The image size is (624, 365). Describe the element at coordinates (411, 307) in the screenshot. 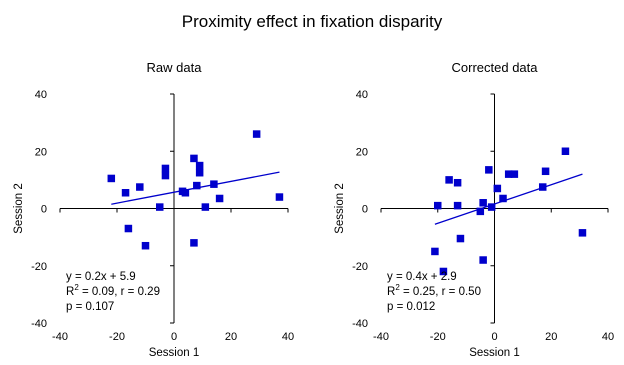

I see `p-value-text: p = 0.012` at that location.